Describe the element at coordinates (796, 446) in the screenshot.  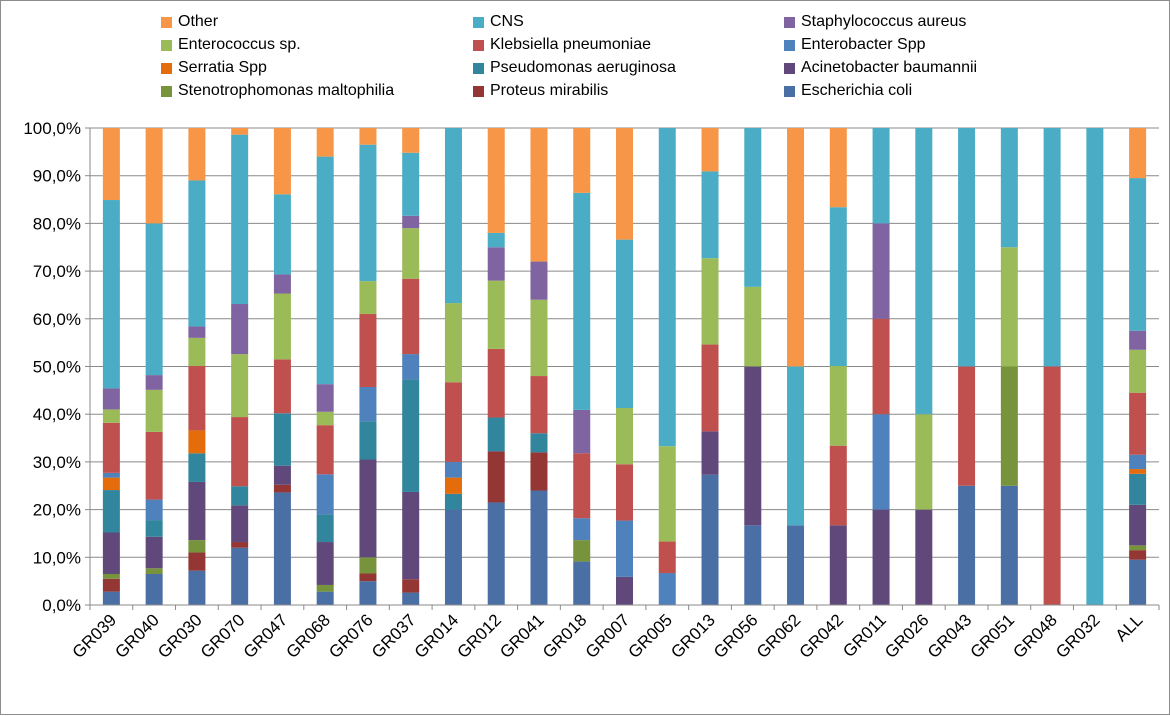
I see `bar-segment-gr062-cns` at that location.